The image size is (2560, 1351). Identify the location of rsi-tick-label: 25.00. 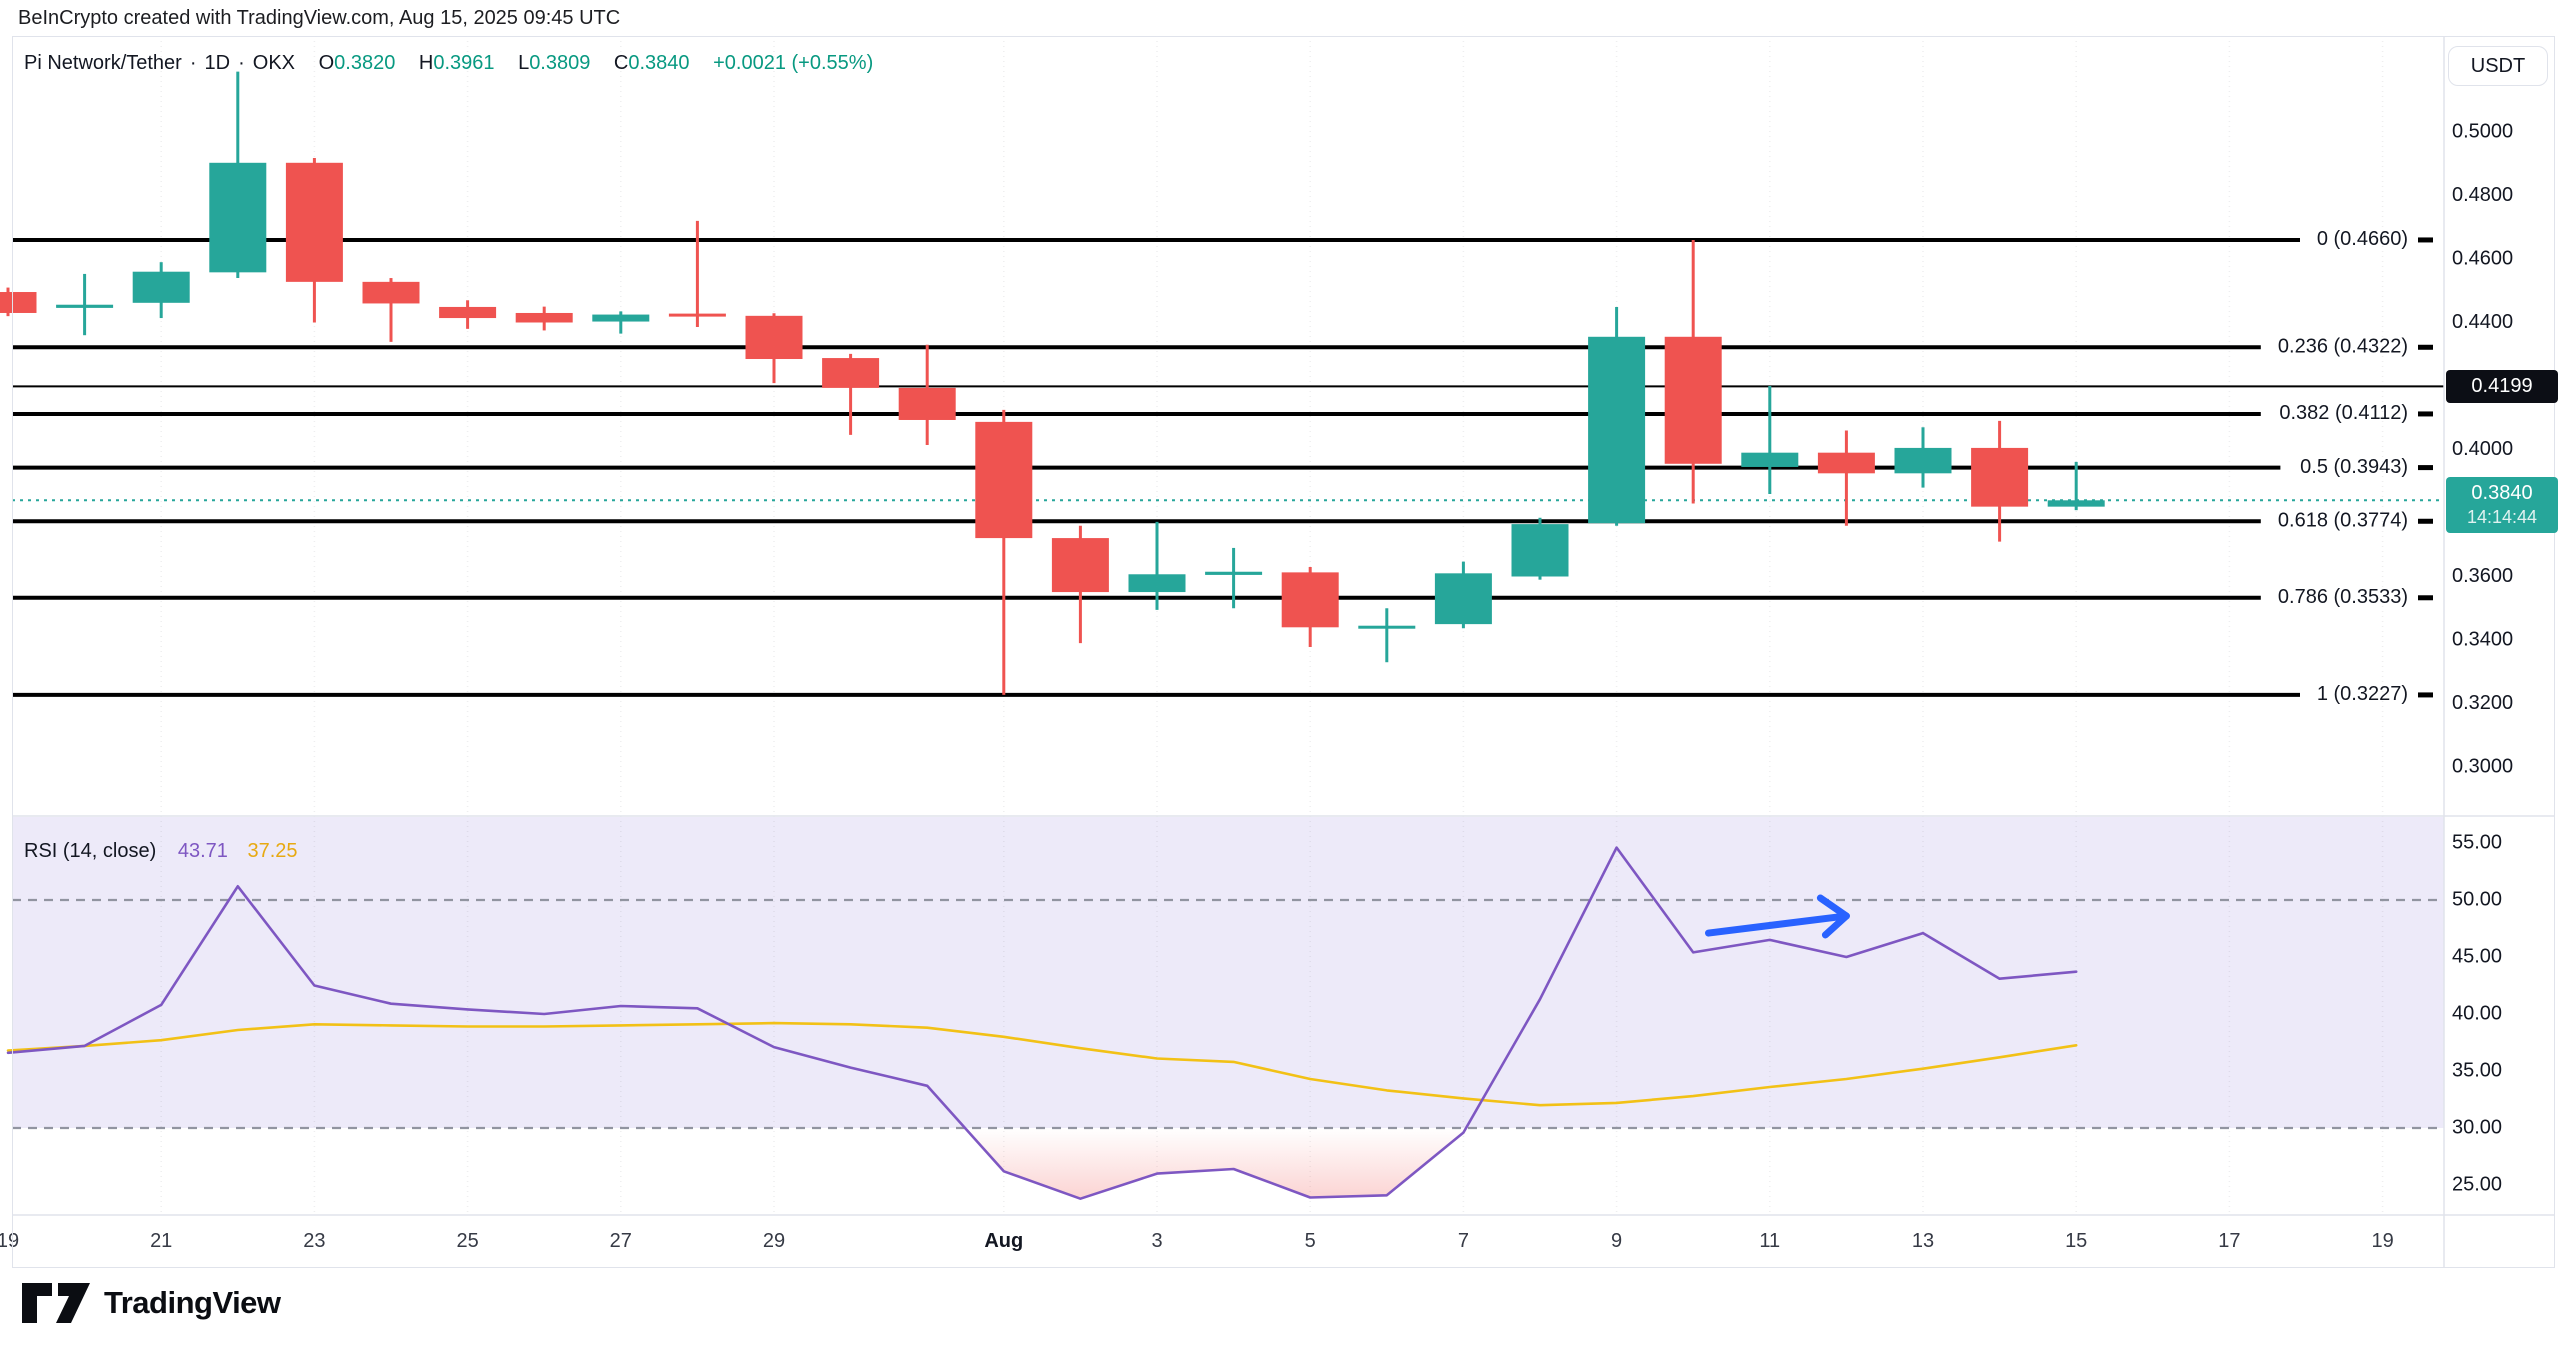
(2477, 1184).